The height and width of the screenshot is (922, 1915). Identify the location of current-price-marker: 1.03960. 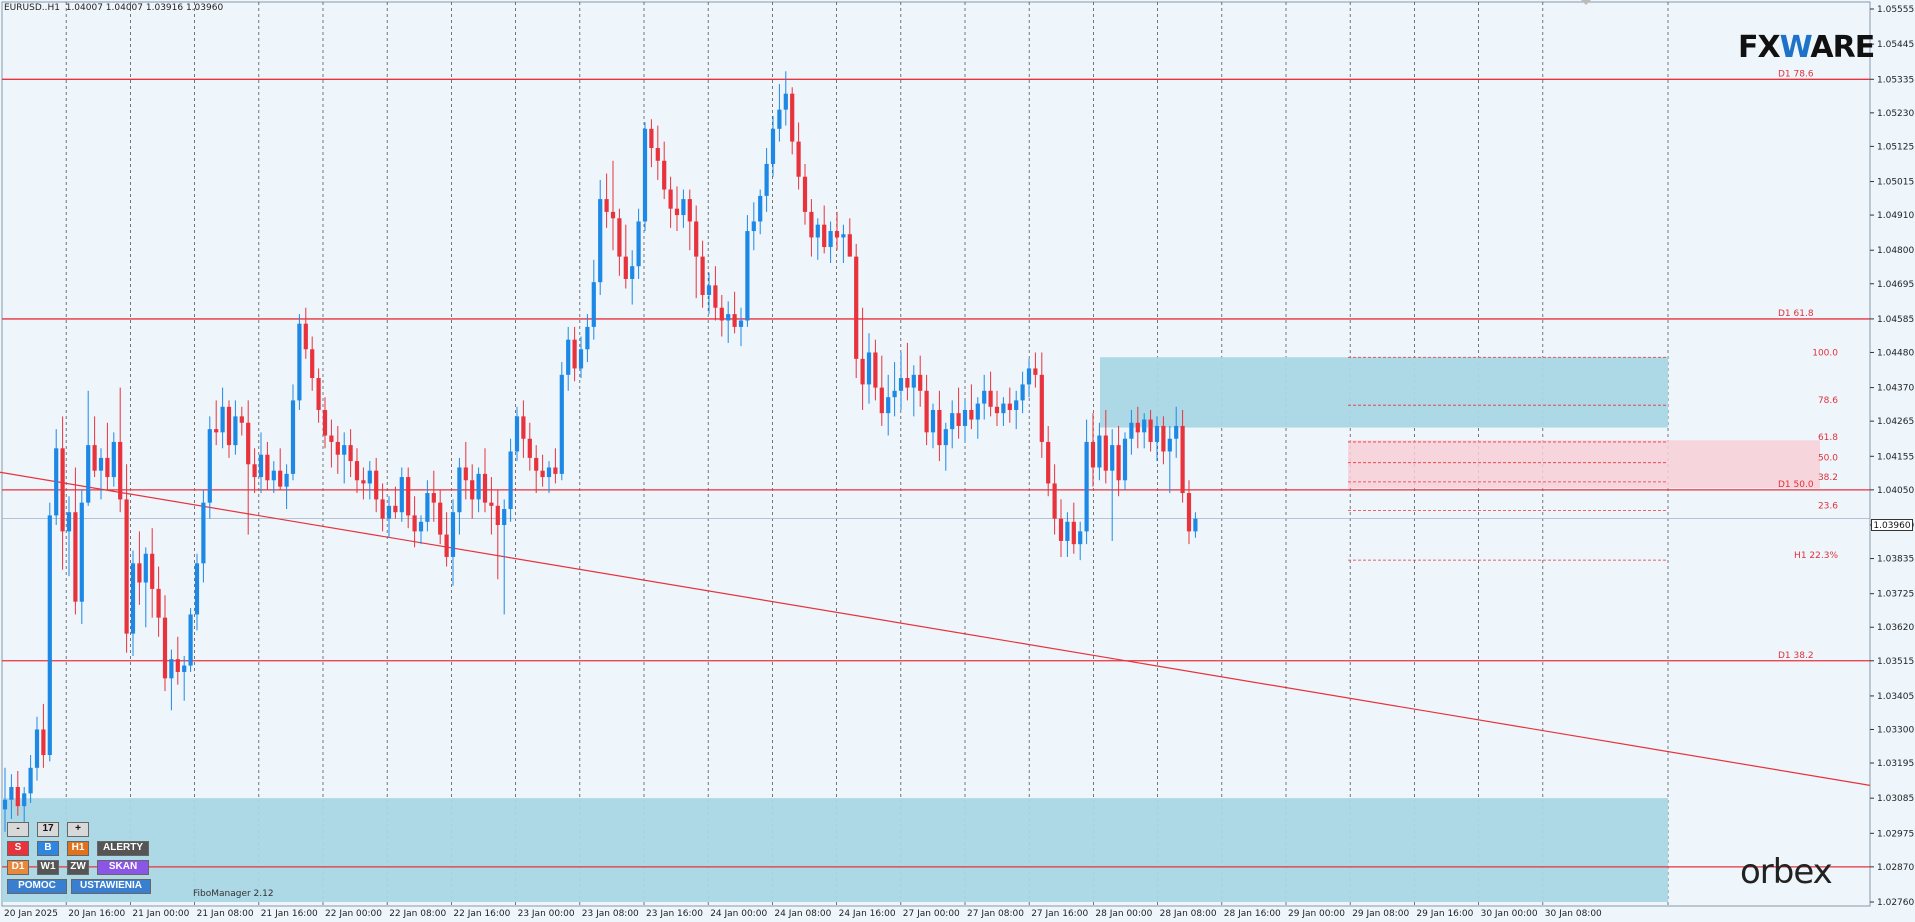
(1892, 525).